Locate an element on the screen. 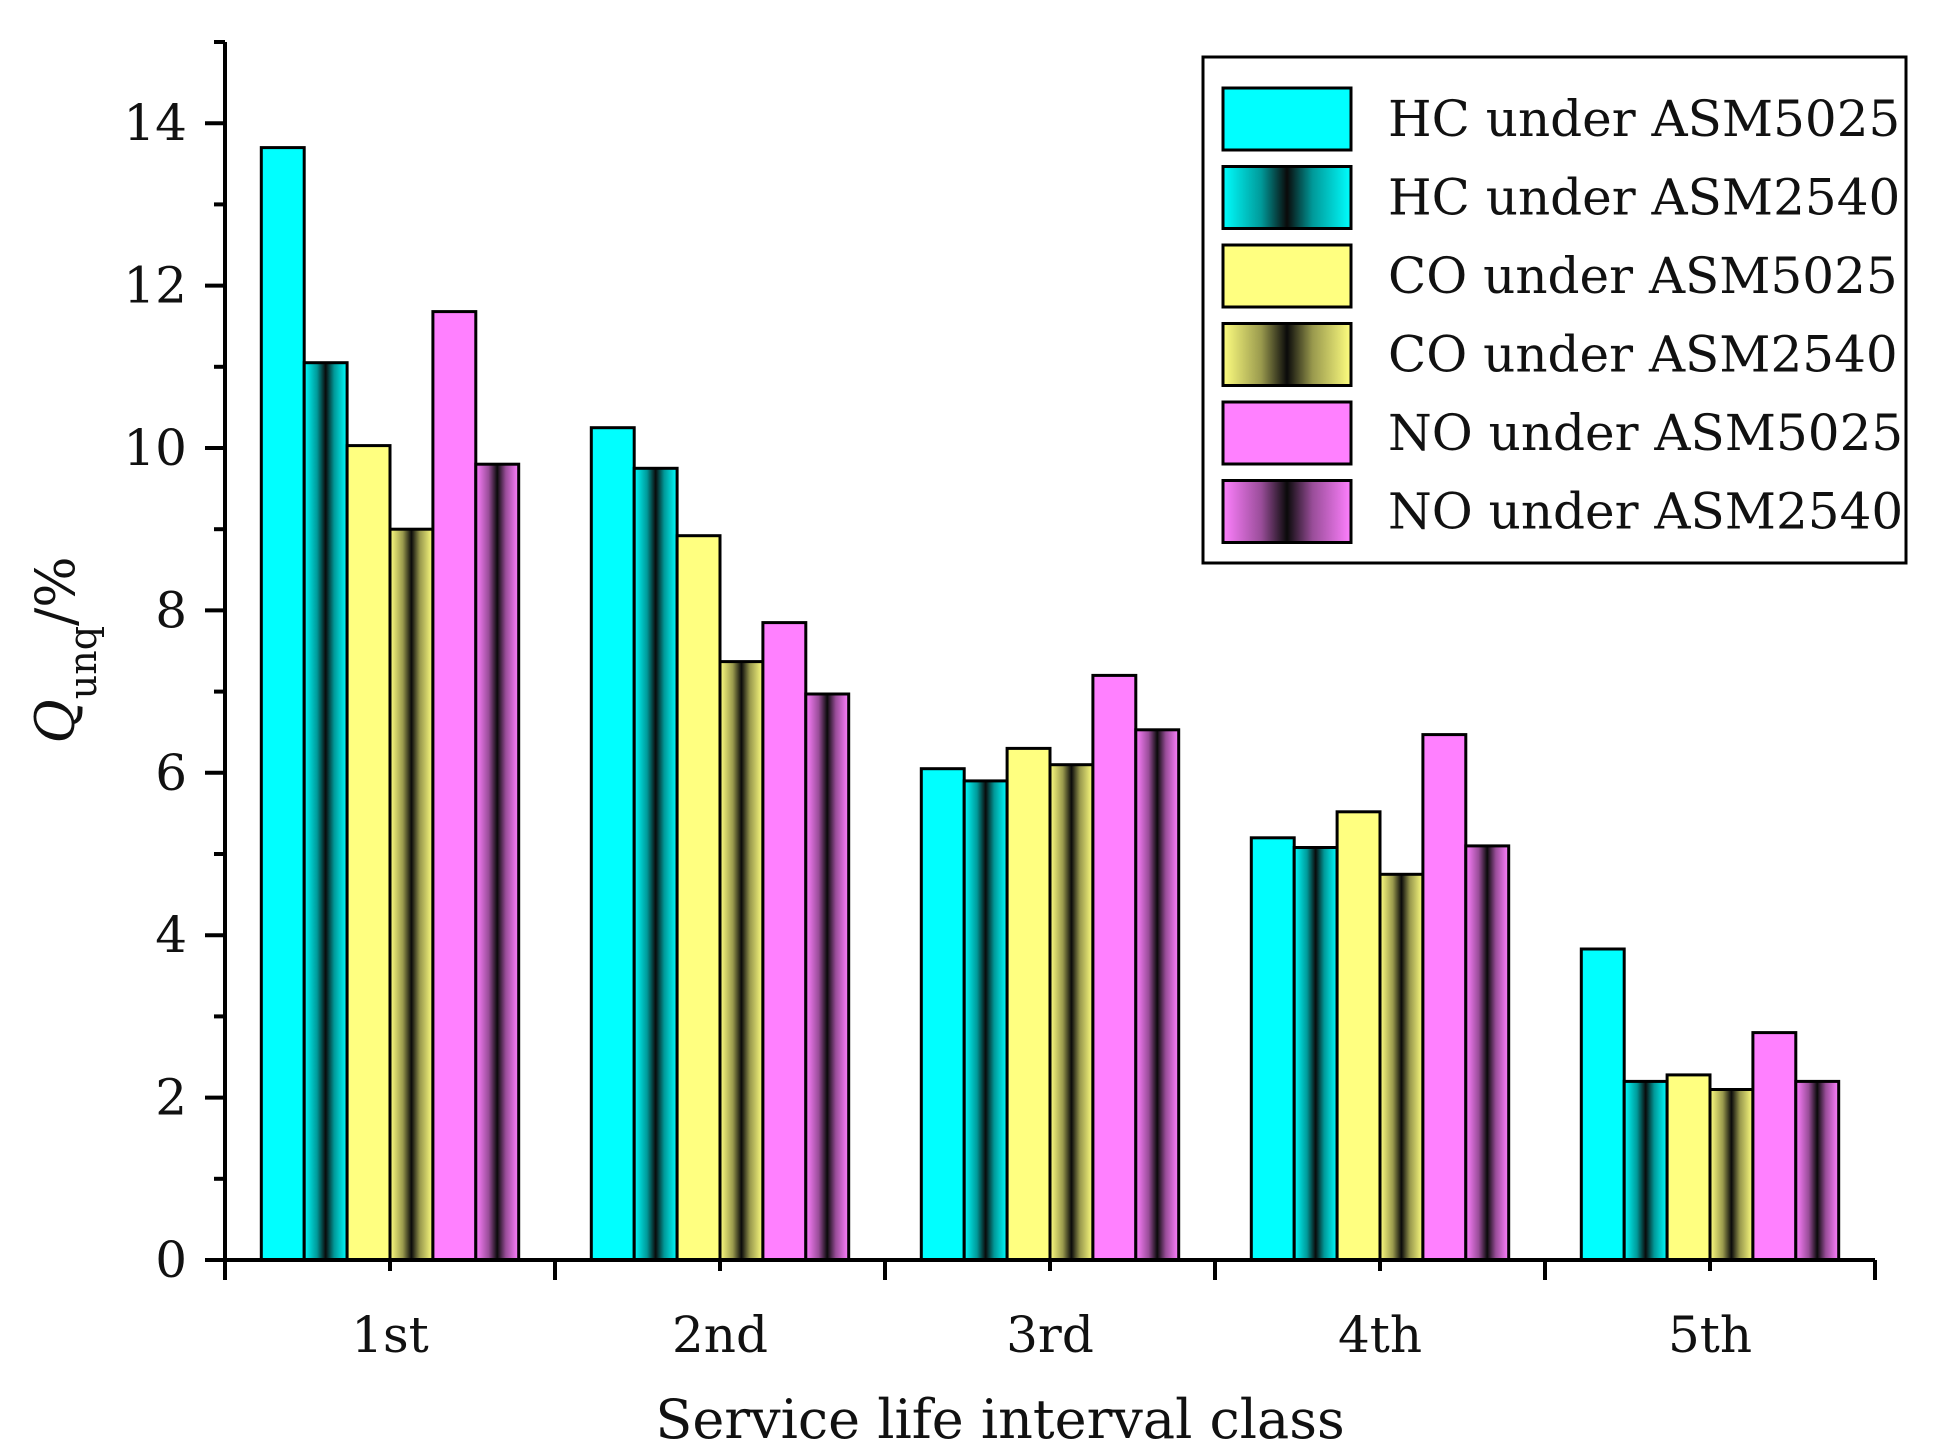 The height and width of the screenshot is (1450, 1934). bar-3rd-co-under-asm5025 is located at coordinates (1028, 1004).